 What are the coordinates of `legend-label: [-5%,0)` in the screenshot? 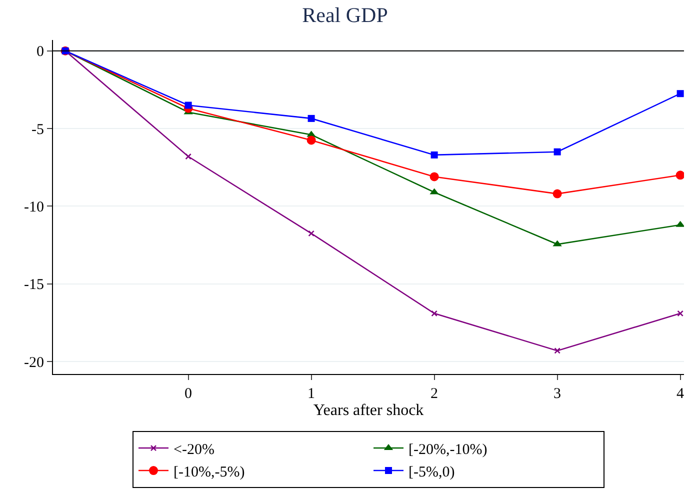 It's located at (431, 472).